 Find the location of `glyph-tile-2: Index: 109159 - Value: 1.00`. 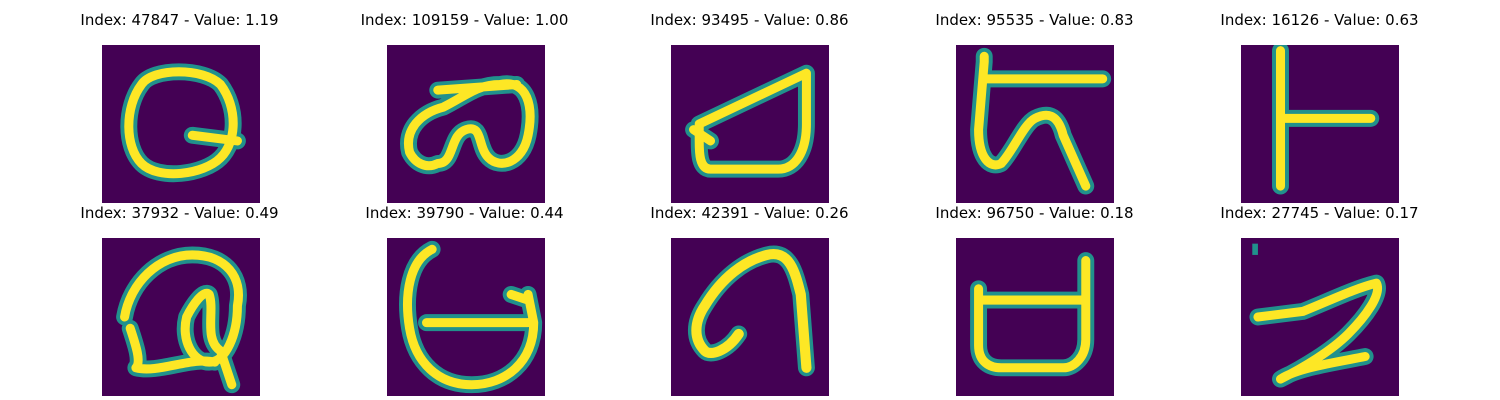

glyph-tile-2: Index: 109159 - Value: 1.00 is located at coordinates (464, 107).